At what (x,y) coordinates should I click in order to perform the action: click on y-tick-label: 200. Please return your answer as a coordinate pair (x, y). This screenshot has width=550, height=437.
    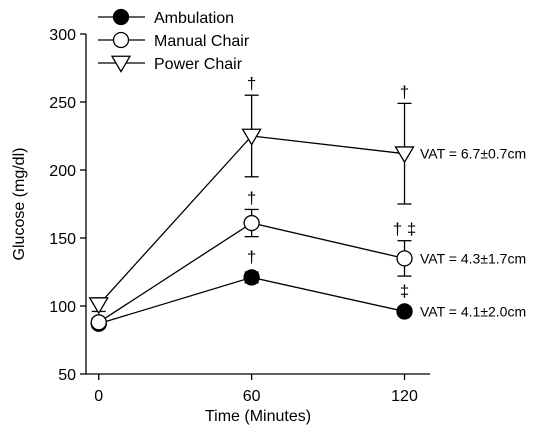
    Looking at the image, I should click on (62, 171).